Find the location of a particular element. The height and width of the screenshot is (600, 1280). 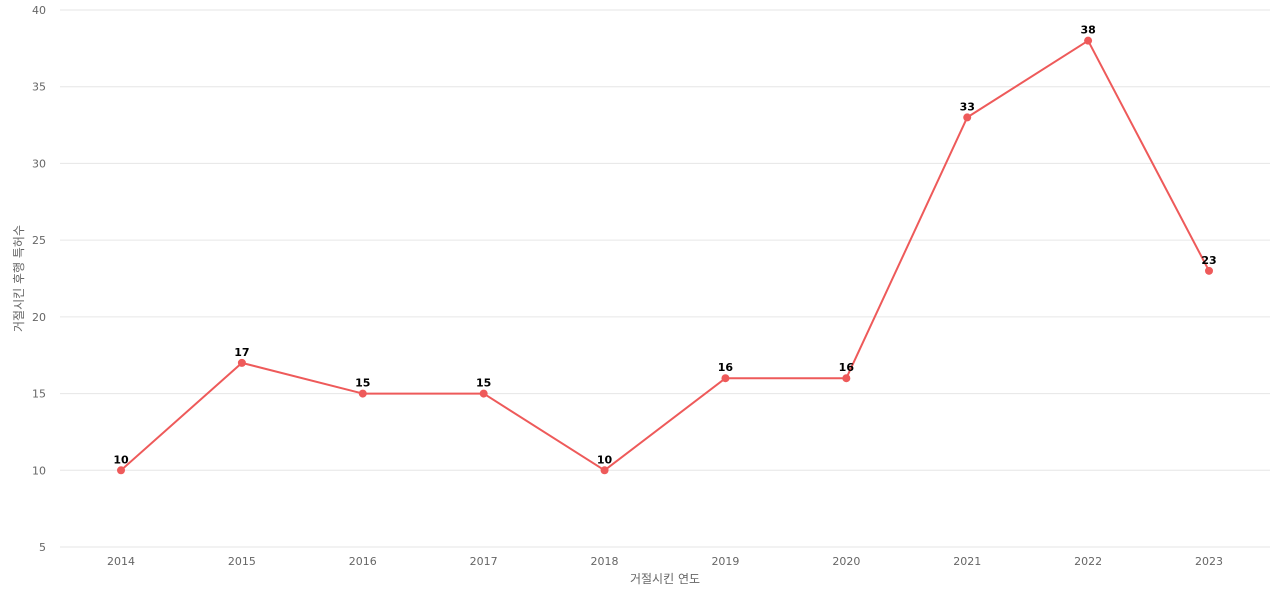

x-axis-title: 거절시킨 연도 is located at coordinates (665, 579).